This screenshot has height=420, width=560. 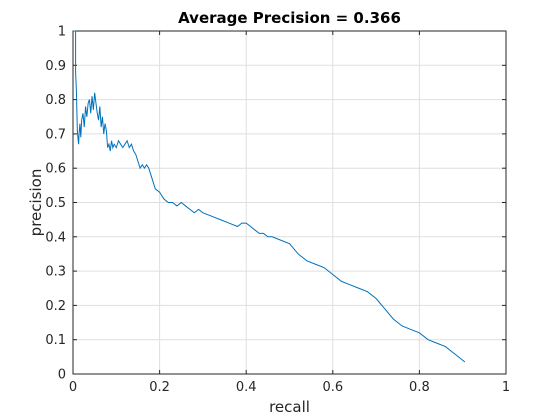 What do you see at coordinates (62, 32) in the screenshot?
I see `y-tick-label: 1` at bounding box center [62, 32].